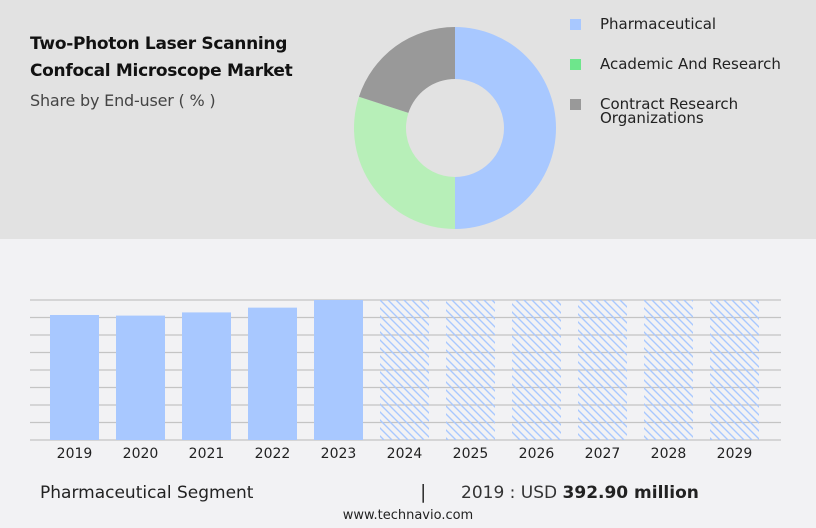 This screenshot has height=528, width=816. I want to click on x-label-2025: 2025, so click(470, 454).